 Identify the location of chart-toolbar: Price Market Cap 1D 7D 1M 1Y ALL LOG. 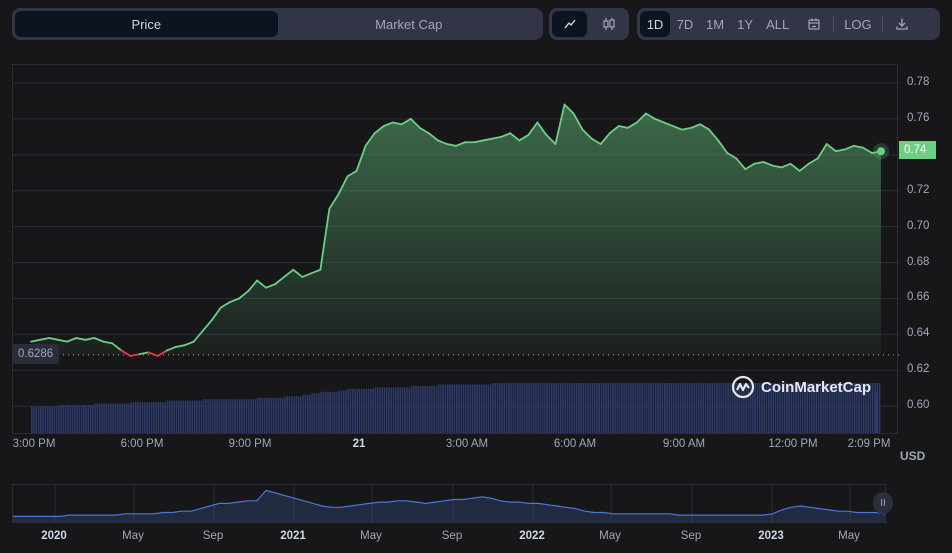
(476, 24).